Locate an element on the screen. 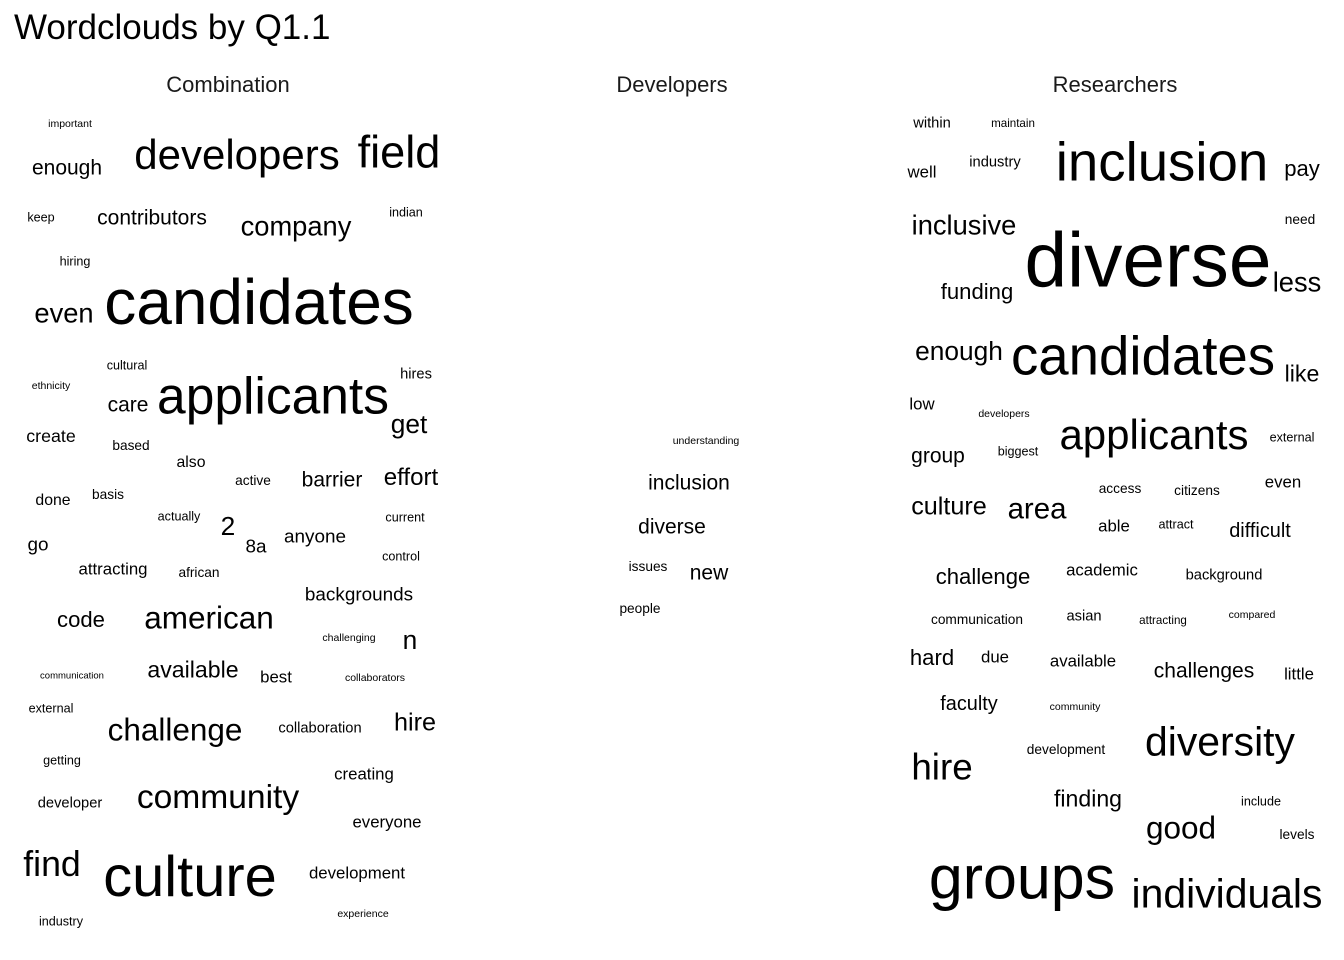 This screenshot has height=960, width=1344. word-everyone: everyone is located at coordinates (387, 822).